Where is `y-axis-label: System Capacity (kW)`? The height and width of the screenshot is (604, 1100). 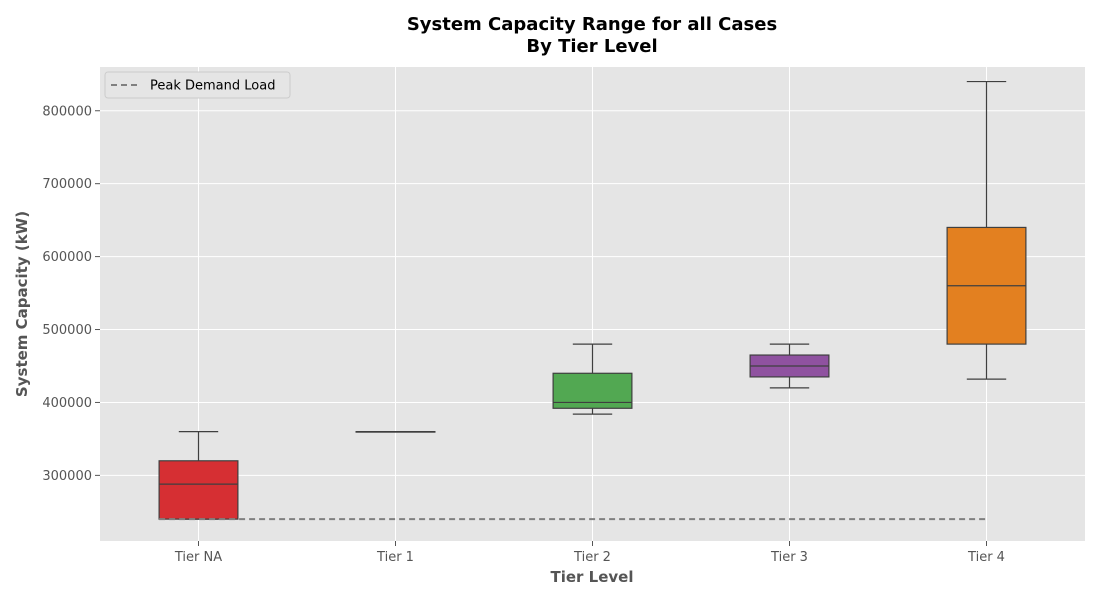
y-axis-label: System Capacity (kW) is located at coordinates (22, 304).